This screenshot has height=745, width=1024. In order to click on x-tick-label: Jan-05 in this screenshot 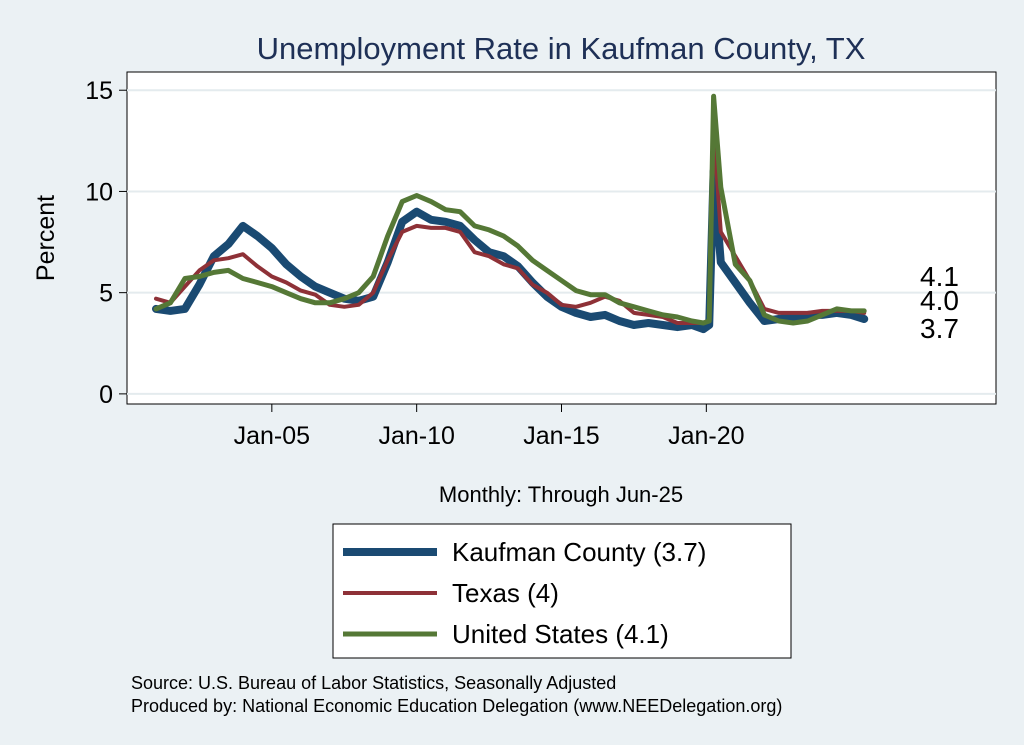, I will do `click(272, 436)`.